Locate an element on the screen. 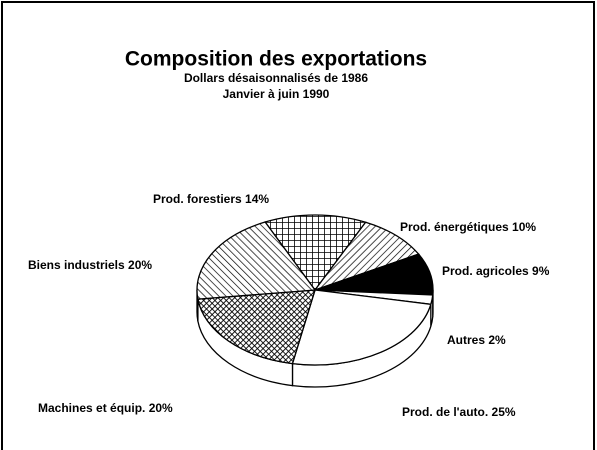  category-label: Machines et équip. is located at coordinates (91, 408).